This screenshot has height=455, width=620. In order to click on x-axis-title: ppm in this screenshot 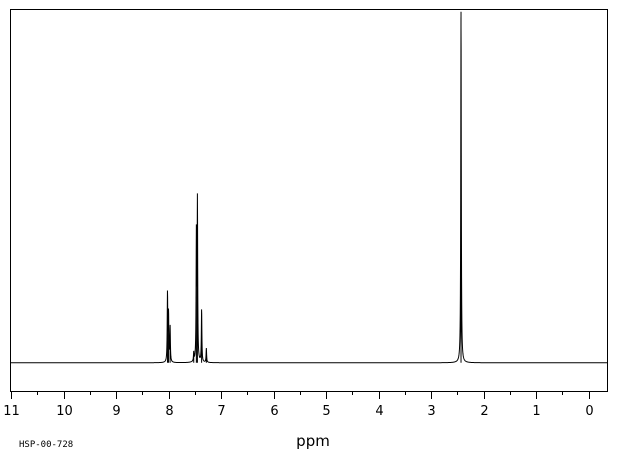, I will do `click(313, 441)`.